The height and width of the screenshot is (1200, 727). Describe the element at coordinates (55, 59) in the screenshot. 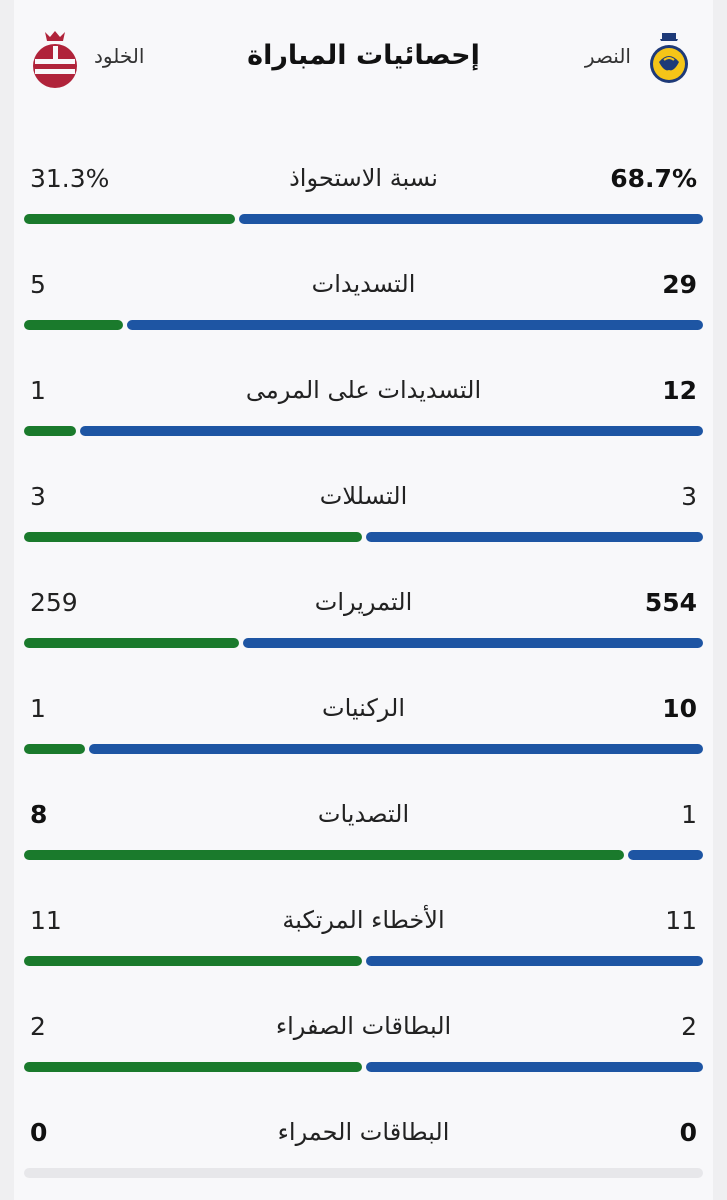

I see `al-kholood-logo-icon` at that location.